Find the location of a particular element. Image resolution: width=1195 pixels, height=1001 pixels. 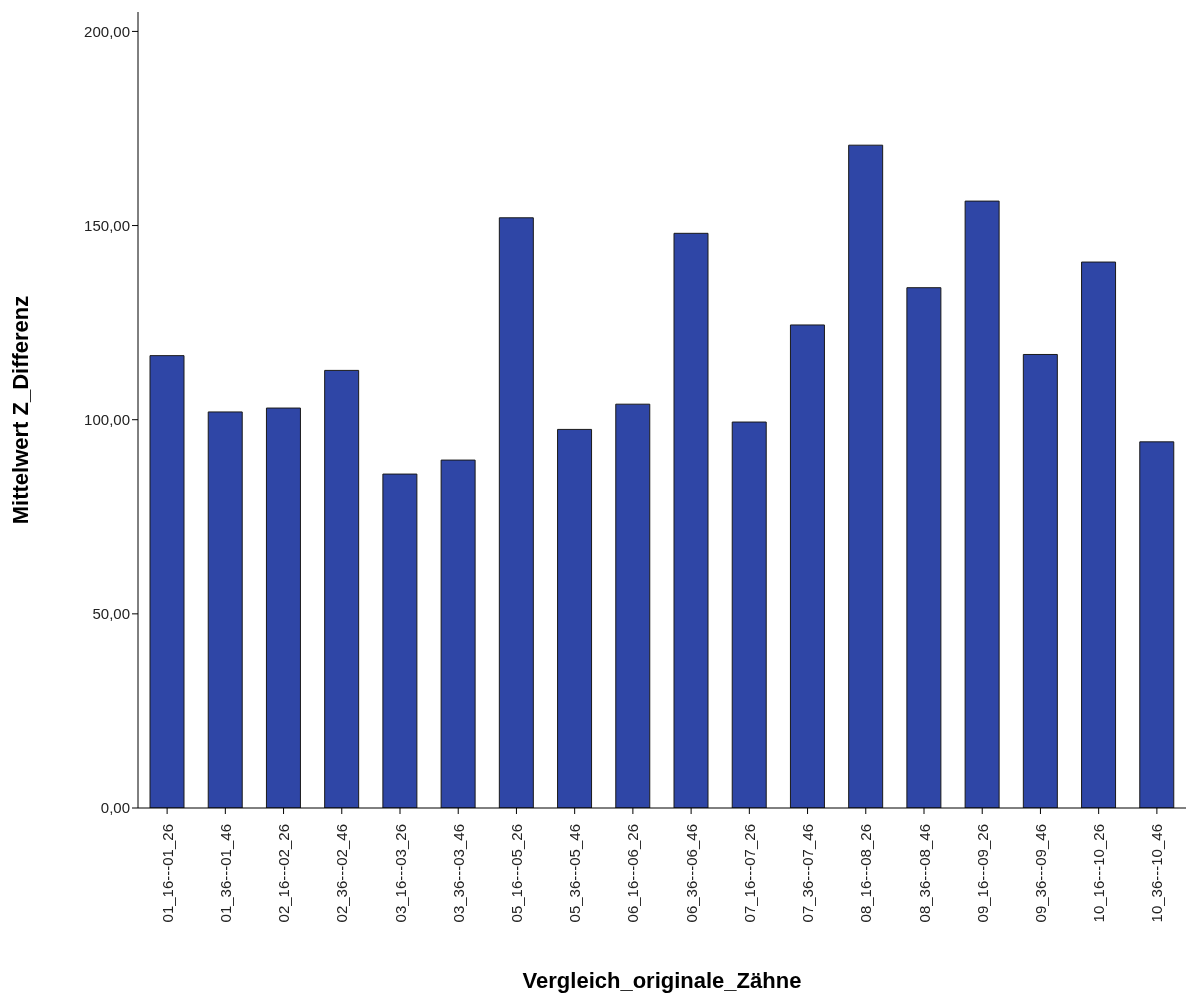

y-axis-title: Mittelwert Z_Differenz is located at coordinates (20, 410).